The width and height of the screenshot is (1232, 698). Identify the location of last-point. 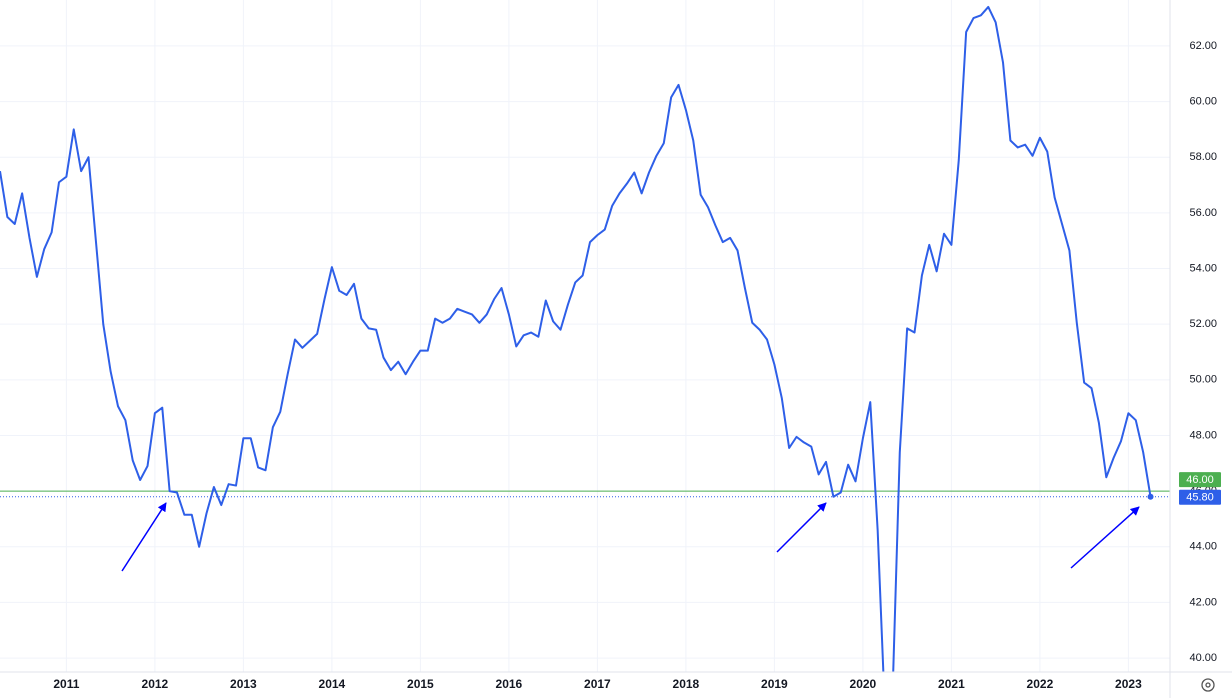
(1150, 496).